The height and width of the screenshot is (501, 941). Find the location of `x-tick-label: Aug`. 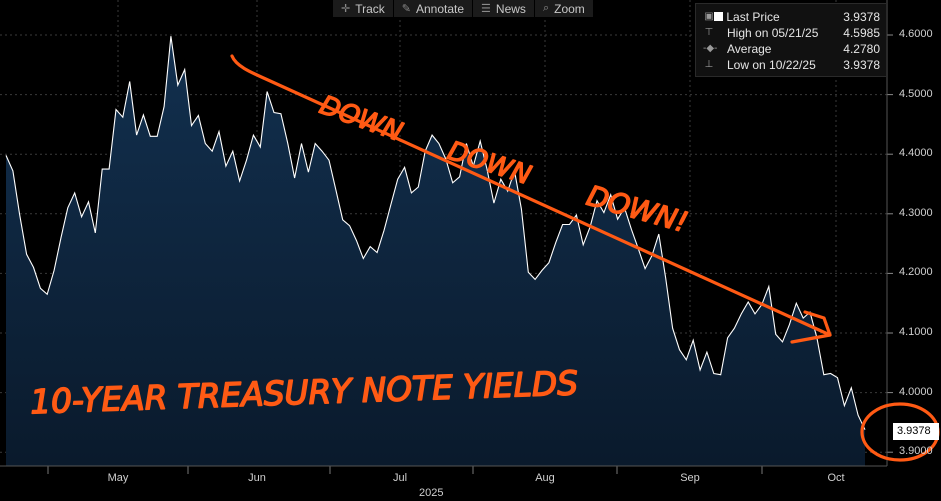

x-tick-label: Aug is located at coordinates (545, 478).